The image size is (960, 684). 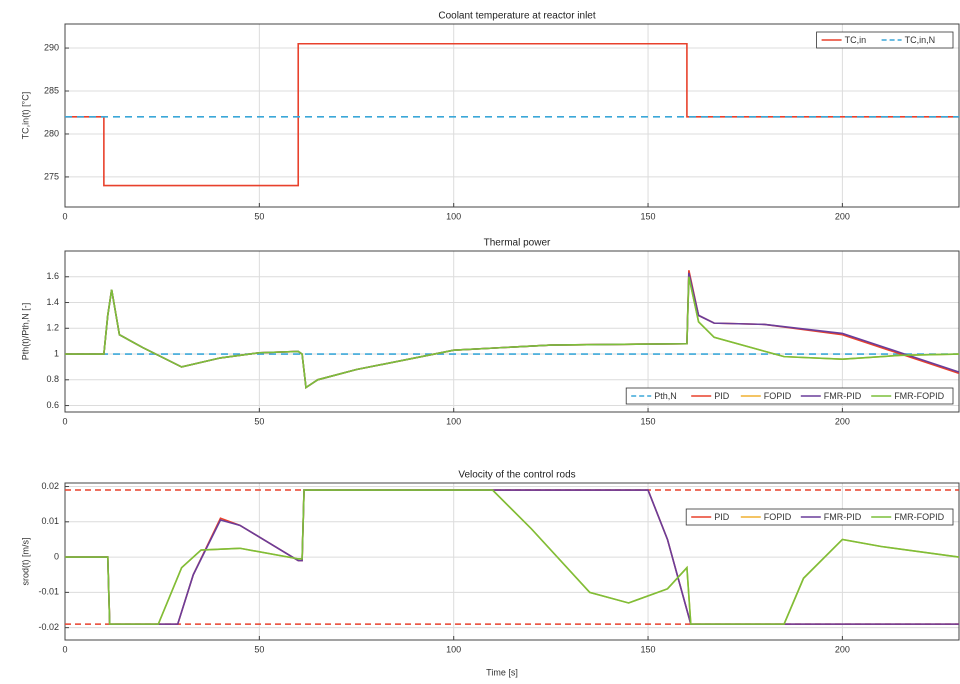 I want to click on y-tick-label: 285, so click(x=51, y=90).